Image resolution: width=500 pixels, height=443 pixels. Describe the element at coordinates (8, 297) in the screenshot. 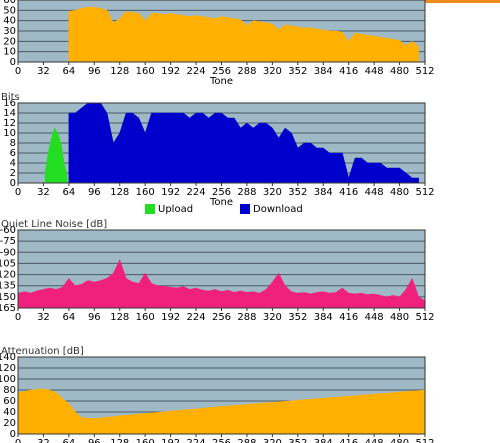

I see `y-tick-label: -150` at that location.